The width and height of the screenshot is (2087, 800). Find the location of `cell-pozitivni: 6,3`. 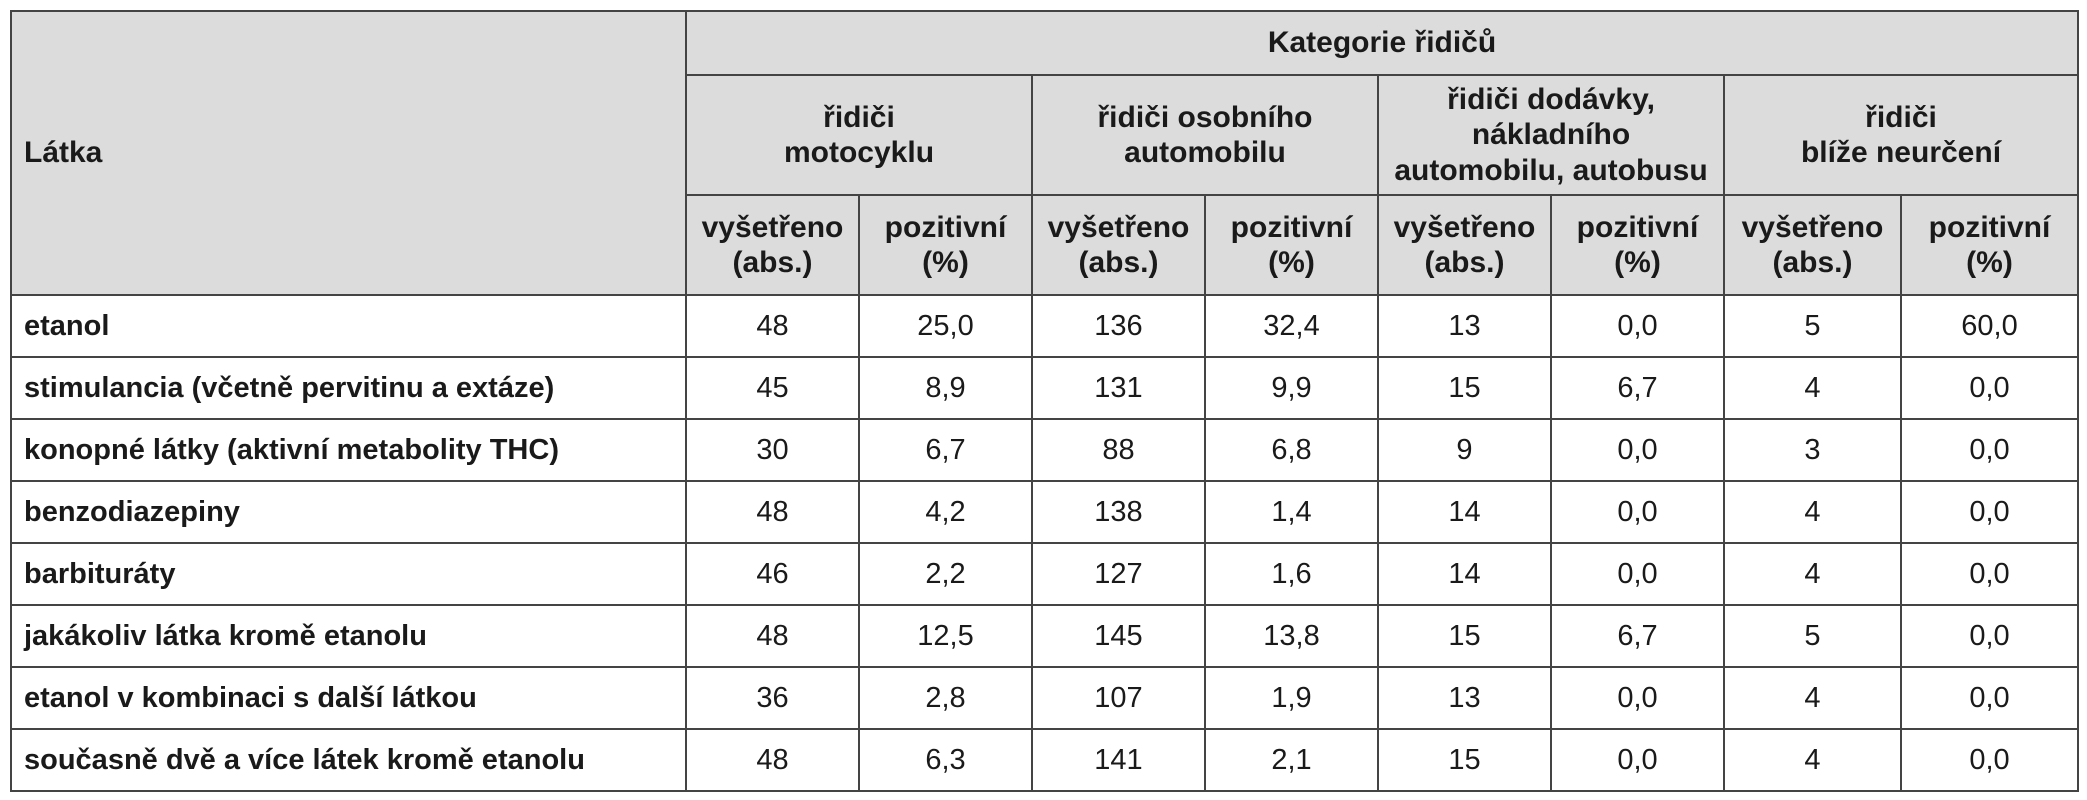

cell-pozitivni: 6,3 is located at coordinates (945, 760).